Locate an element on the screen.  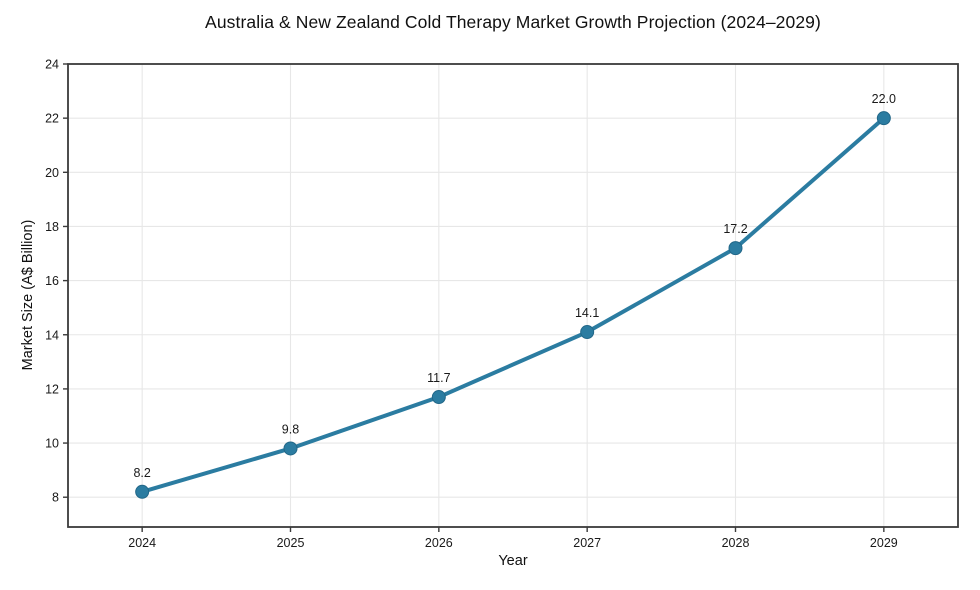
x-axis-title: Year is located at coordinates (513, 561).